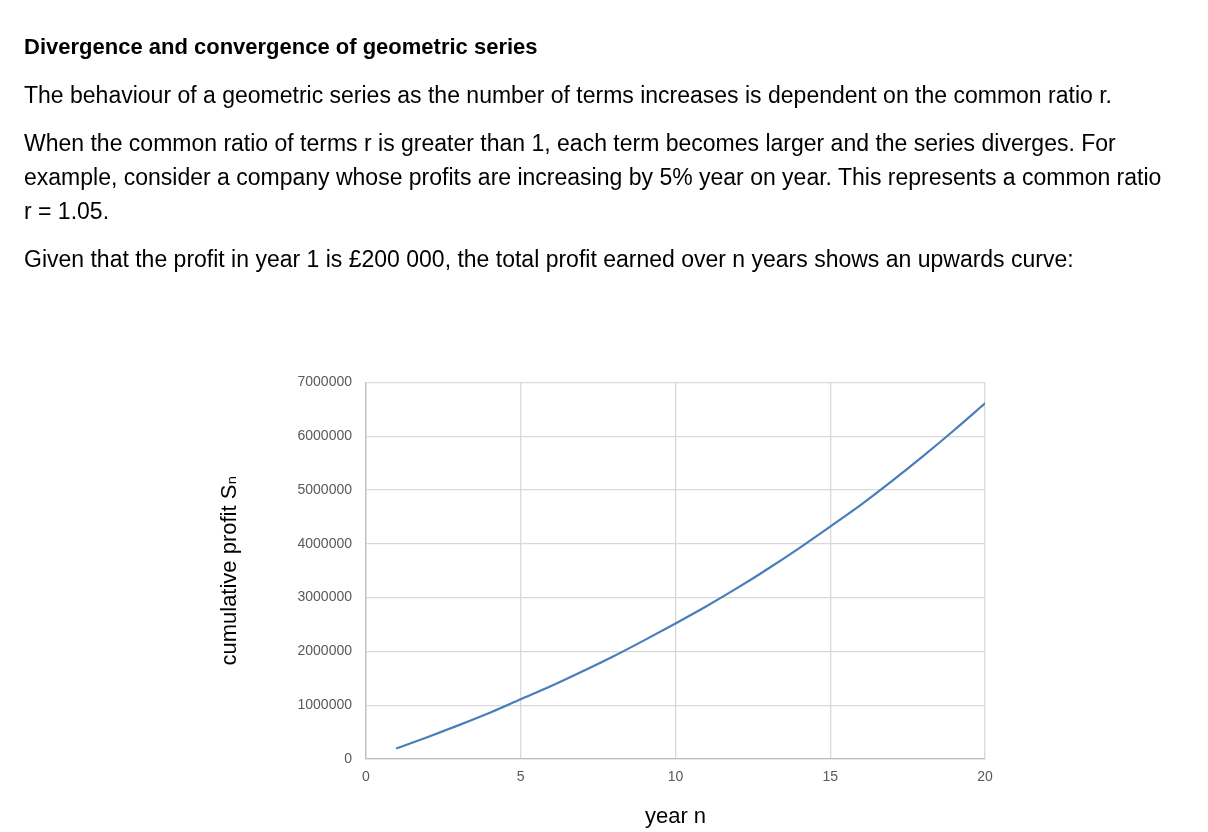  I want to click on y-tick-label: 0, so click(348, 757).